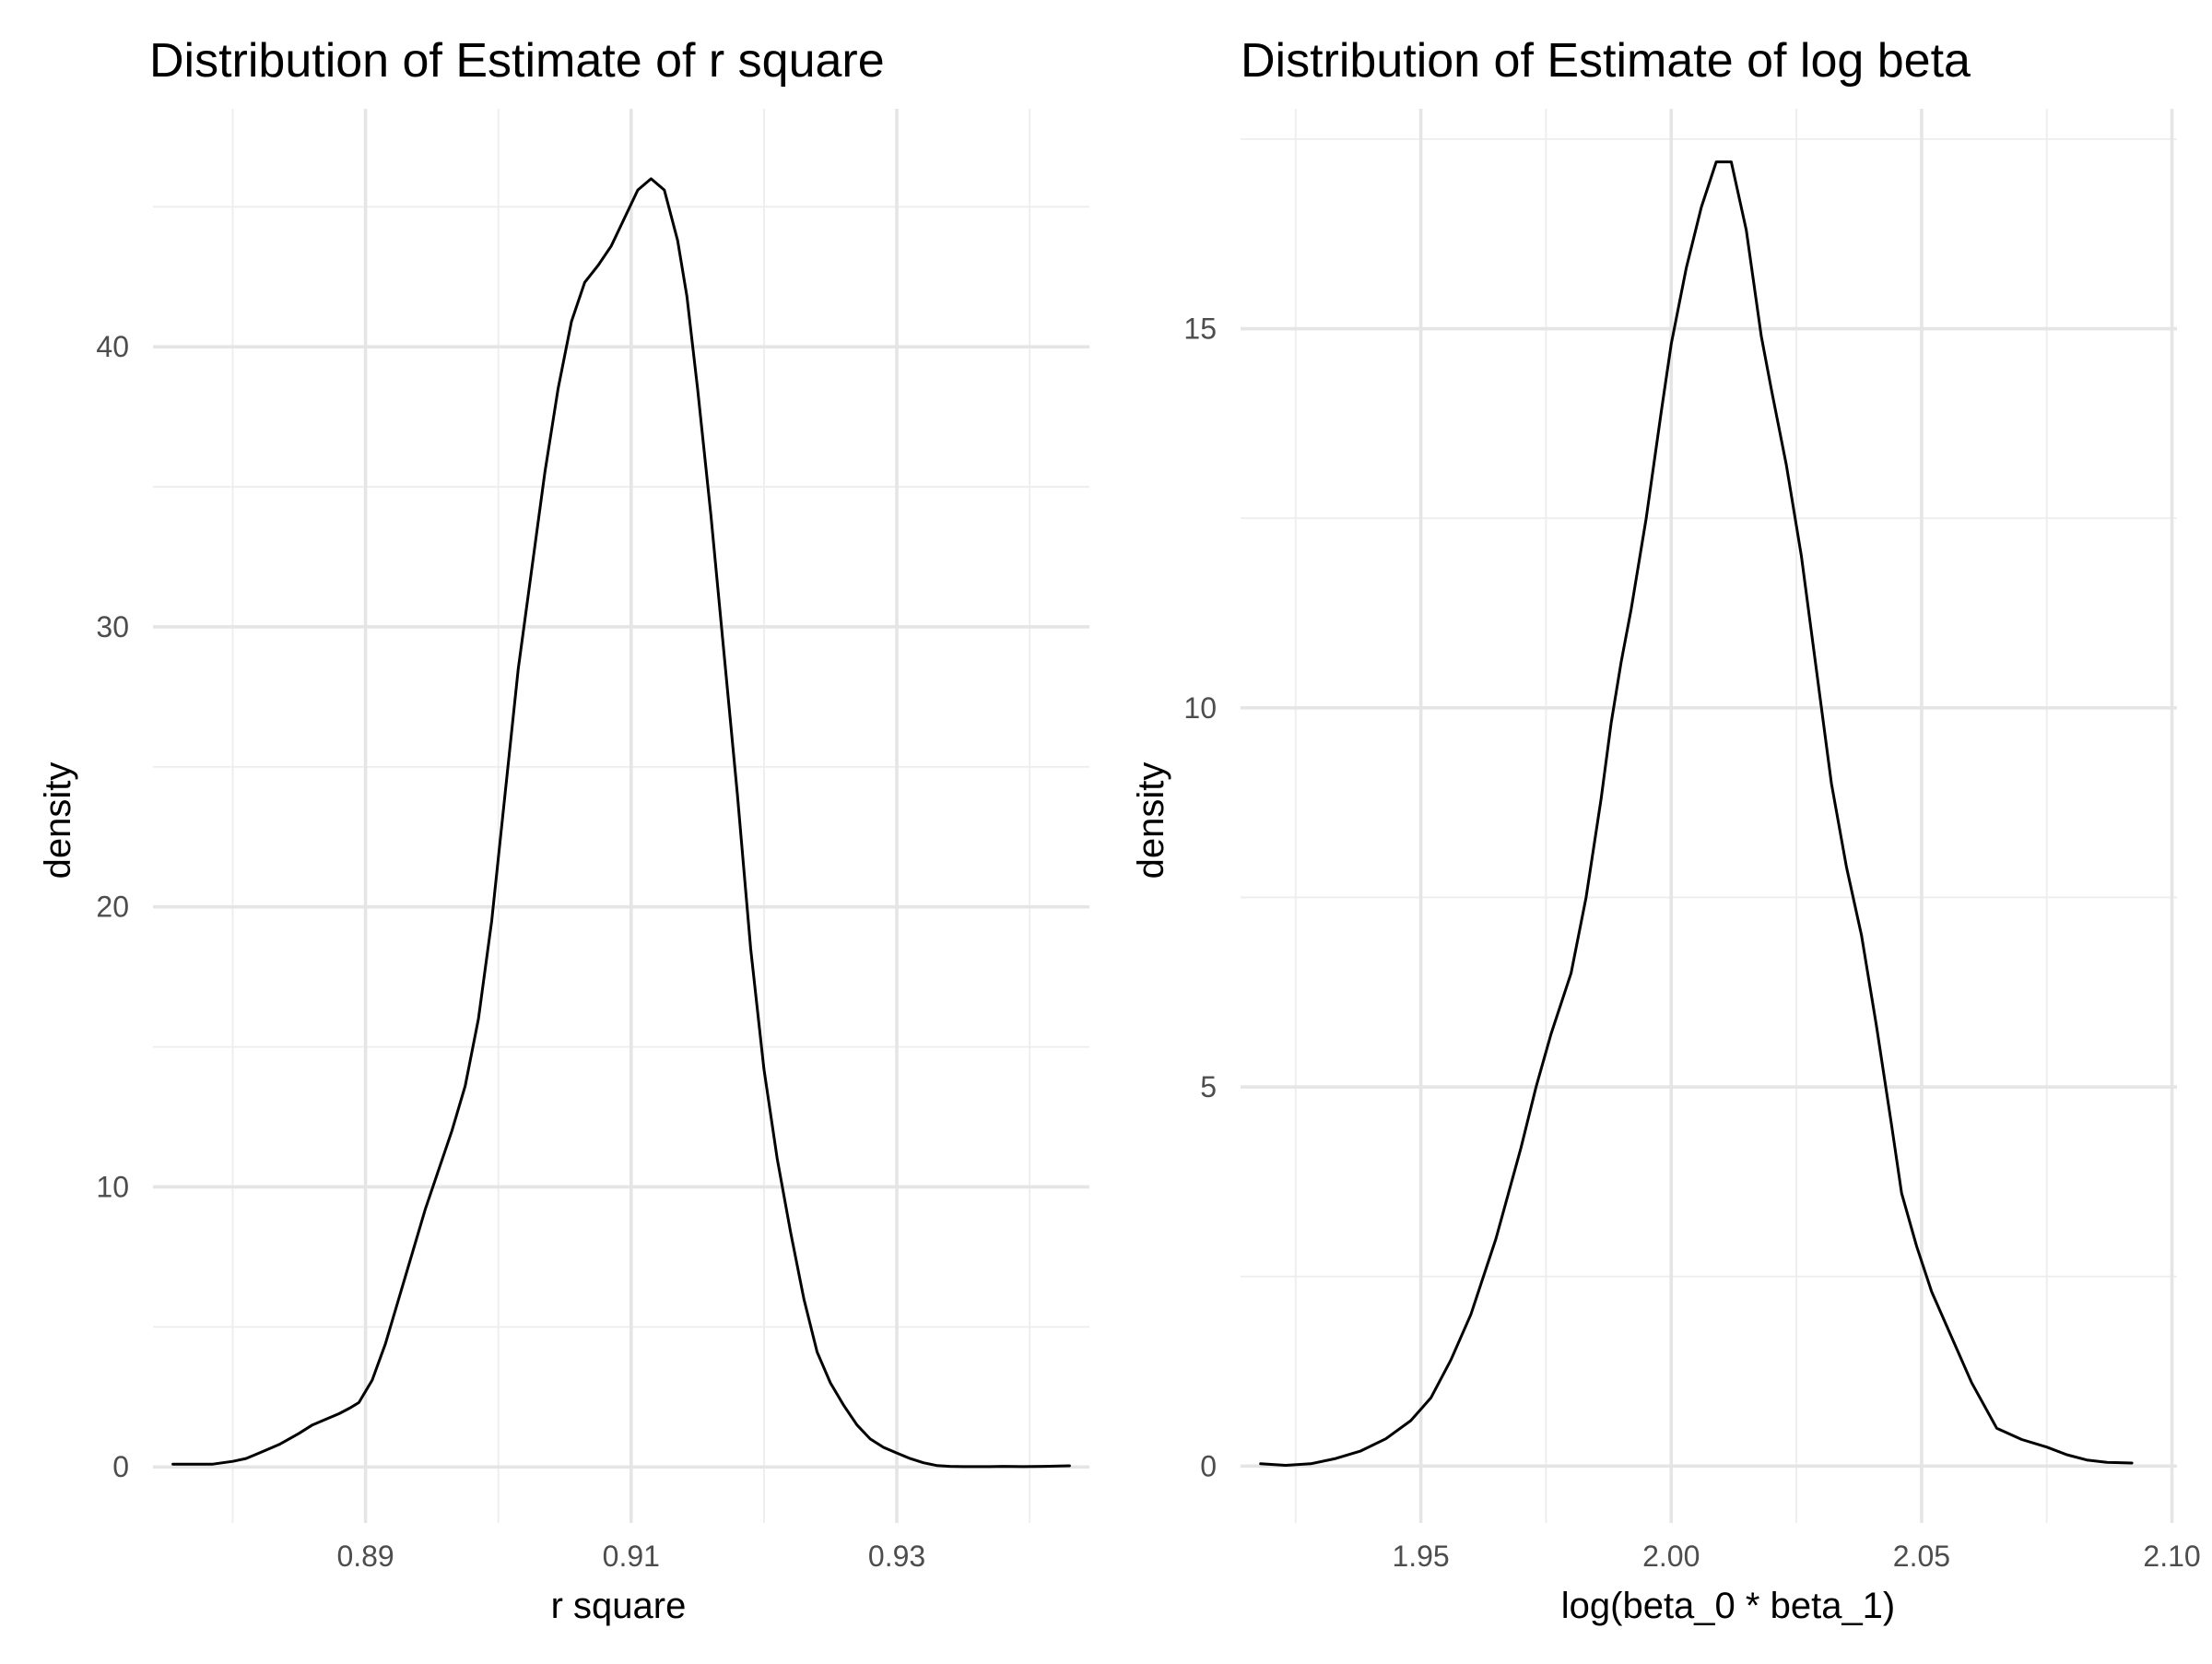 The height and width of the screenshot is (1664, 2212). Describe the element at coordinates (1728, 1606) in the screenshot. I see `x-axis-title: log(beta_0 * beta_1)` at that location.